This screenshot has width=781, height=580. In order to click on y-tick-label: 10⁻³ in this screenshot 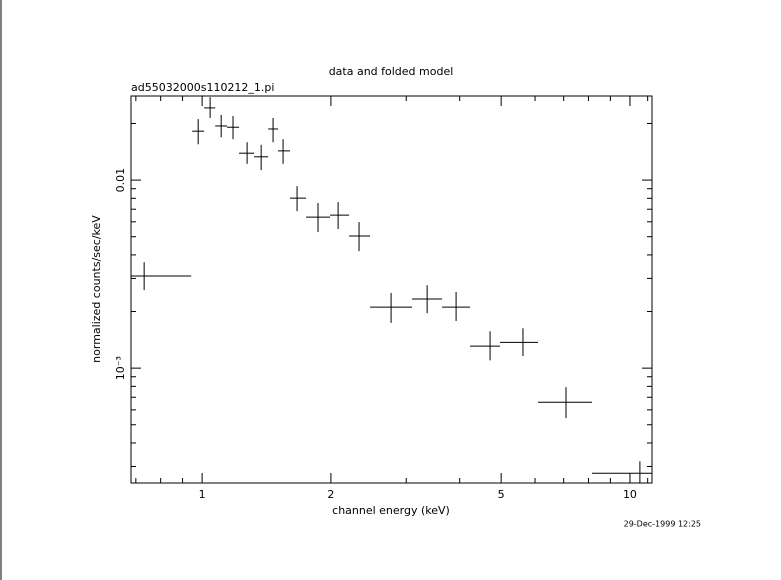, I will do `click(120, 368)`.